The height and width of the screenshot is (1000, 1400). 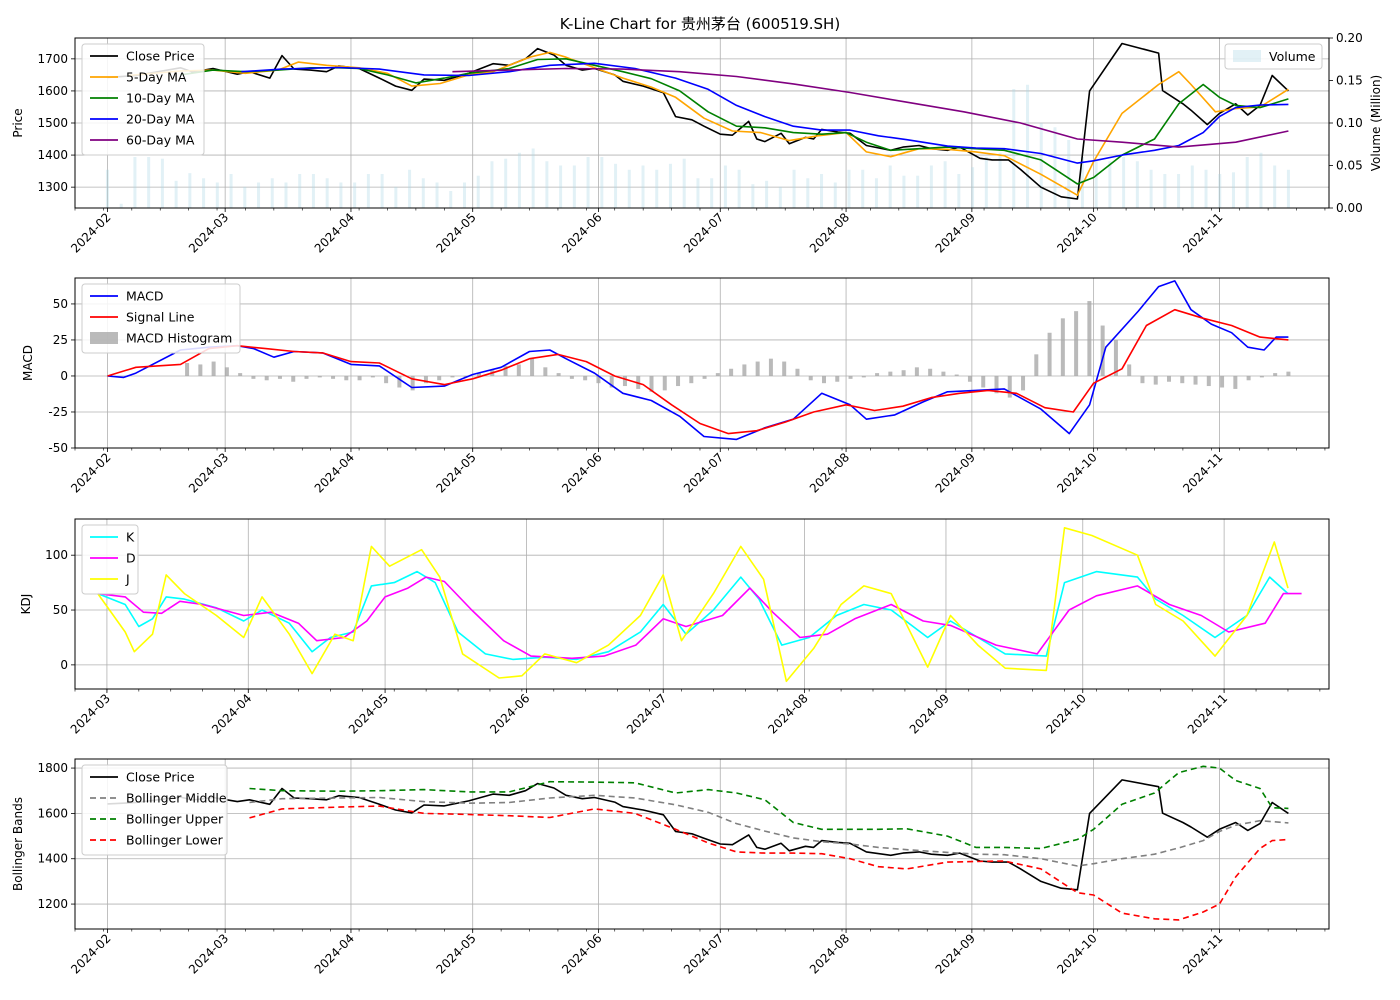 I want to click on close-price-line, so click(x=698, y=835).